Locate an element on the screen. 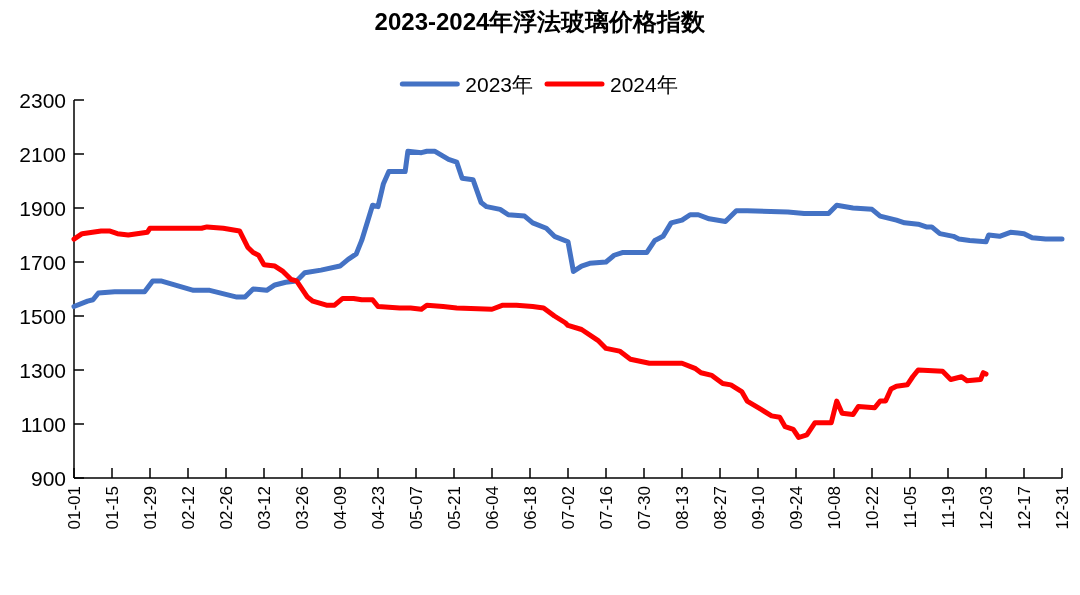 This screenshot has height=595, width=1080. legend-label: 2023年 is located at coordinates (499, 84).